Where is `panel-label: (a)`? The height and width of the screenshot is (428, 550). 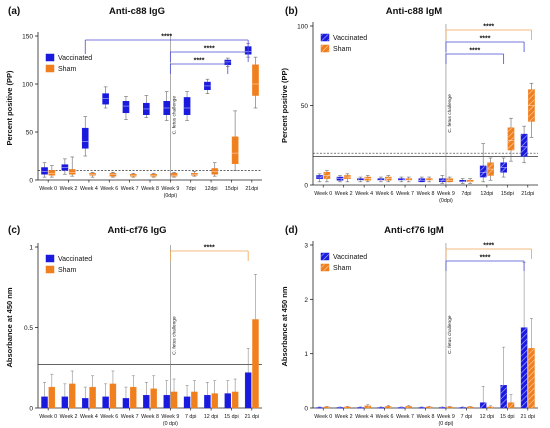
panel-label: (a) is located at coordinates (14, 11).